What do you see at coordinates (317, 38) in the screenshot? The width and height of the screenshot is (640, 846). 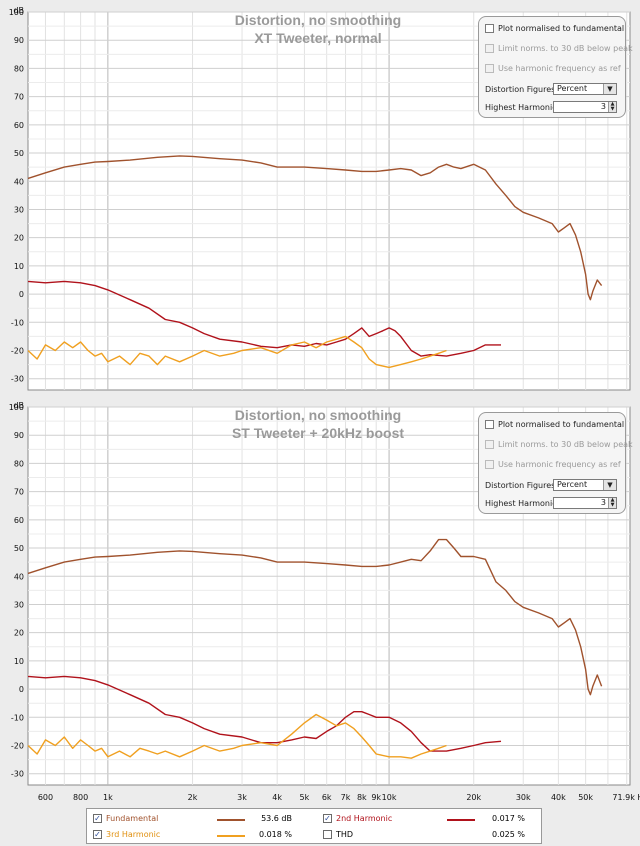 I see `chart-subtitle: XT Tweeter, normal` at bounding box center [317, 38].